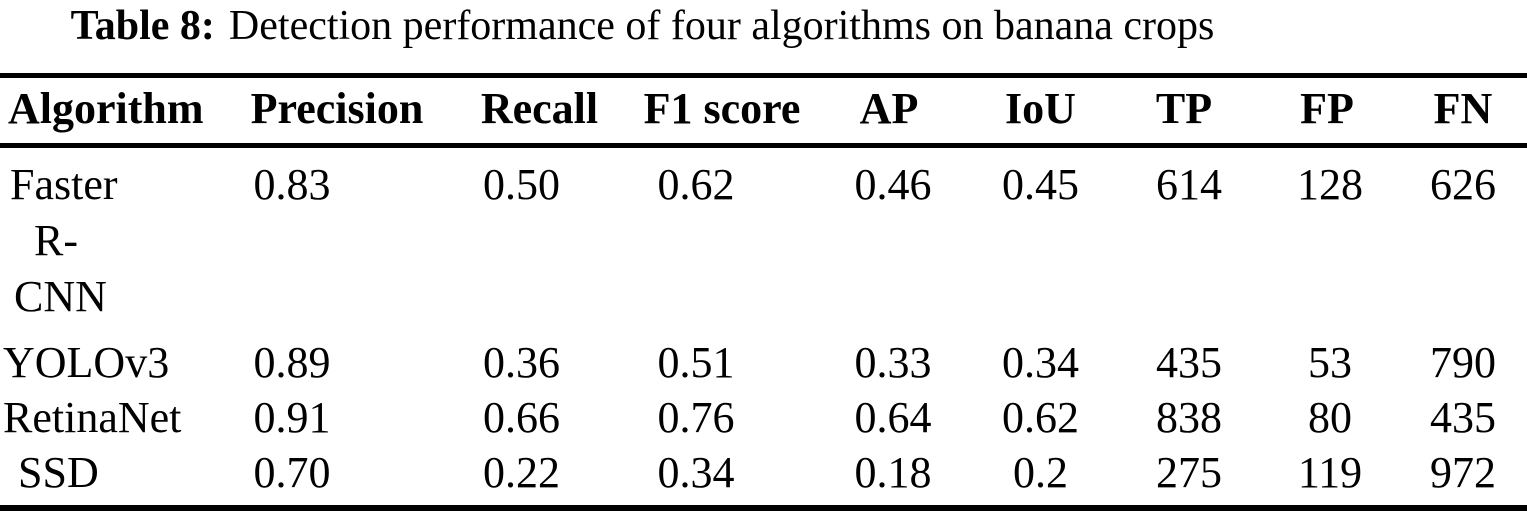 Image resolution: width=1527 pixels, height=516 pixels. Describe the element at coordinates (763, 475) in the screenshot. I see `table-row: SSD 0.70 0.22 0.34 0.18 0.2 275 119 972` at that location.